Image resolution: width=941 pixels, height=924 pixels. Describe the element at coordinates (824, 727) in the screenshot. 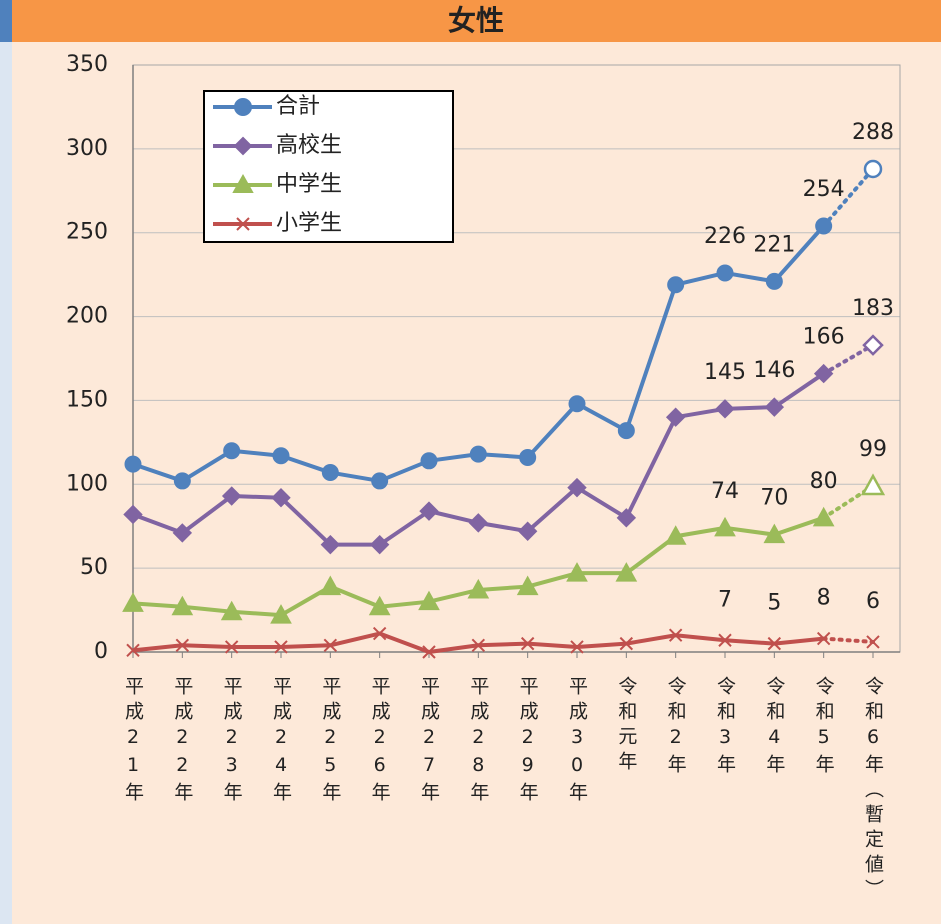

I see `x-tick-label: 令和5年` at that location.